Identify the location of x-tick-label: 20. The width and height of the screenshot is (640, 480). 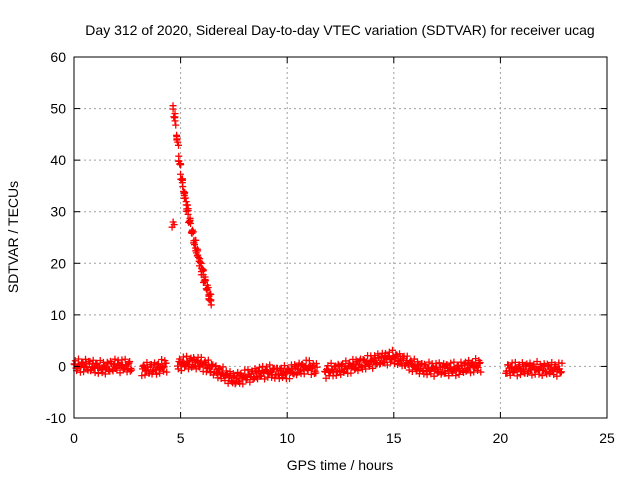
(501, 438).